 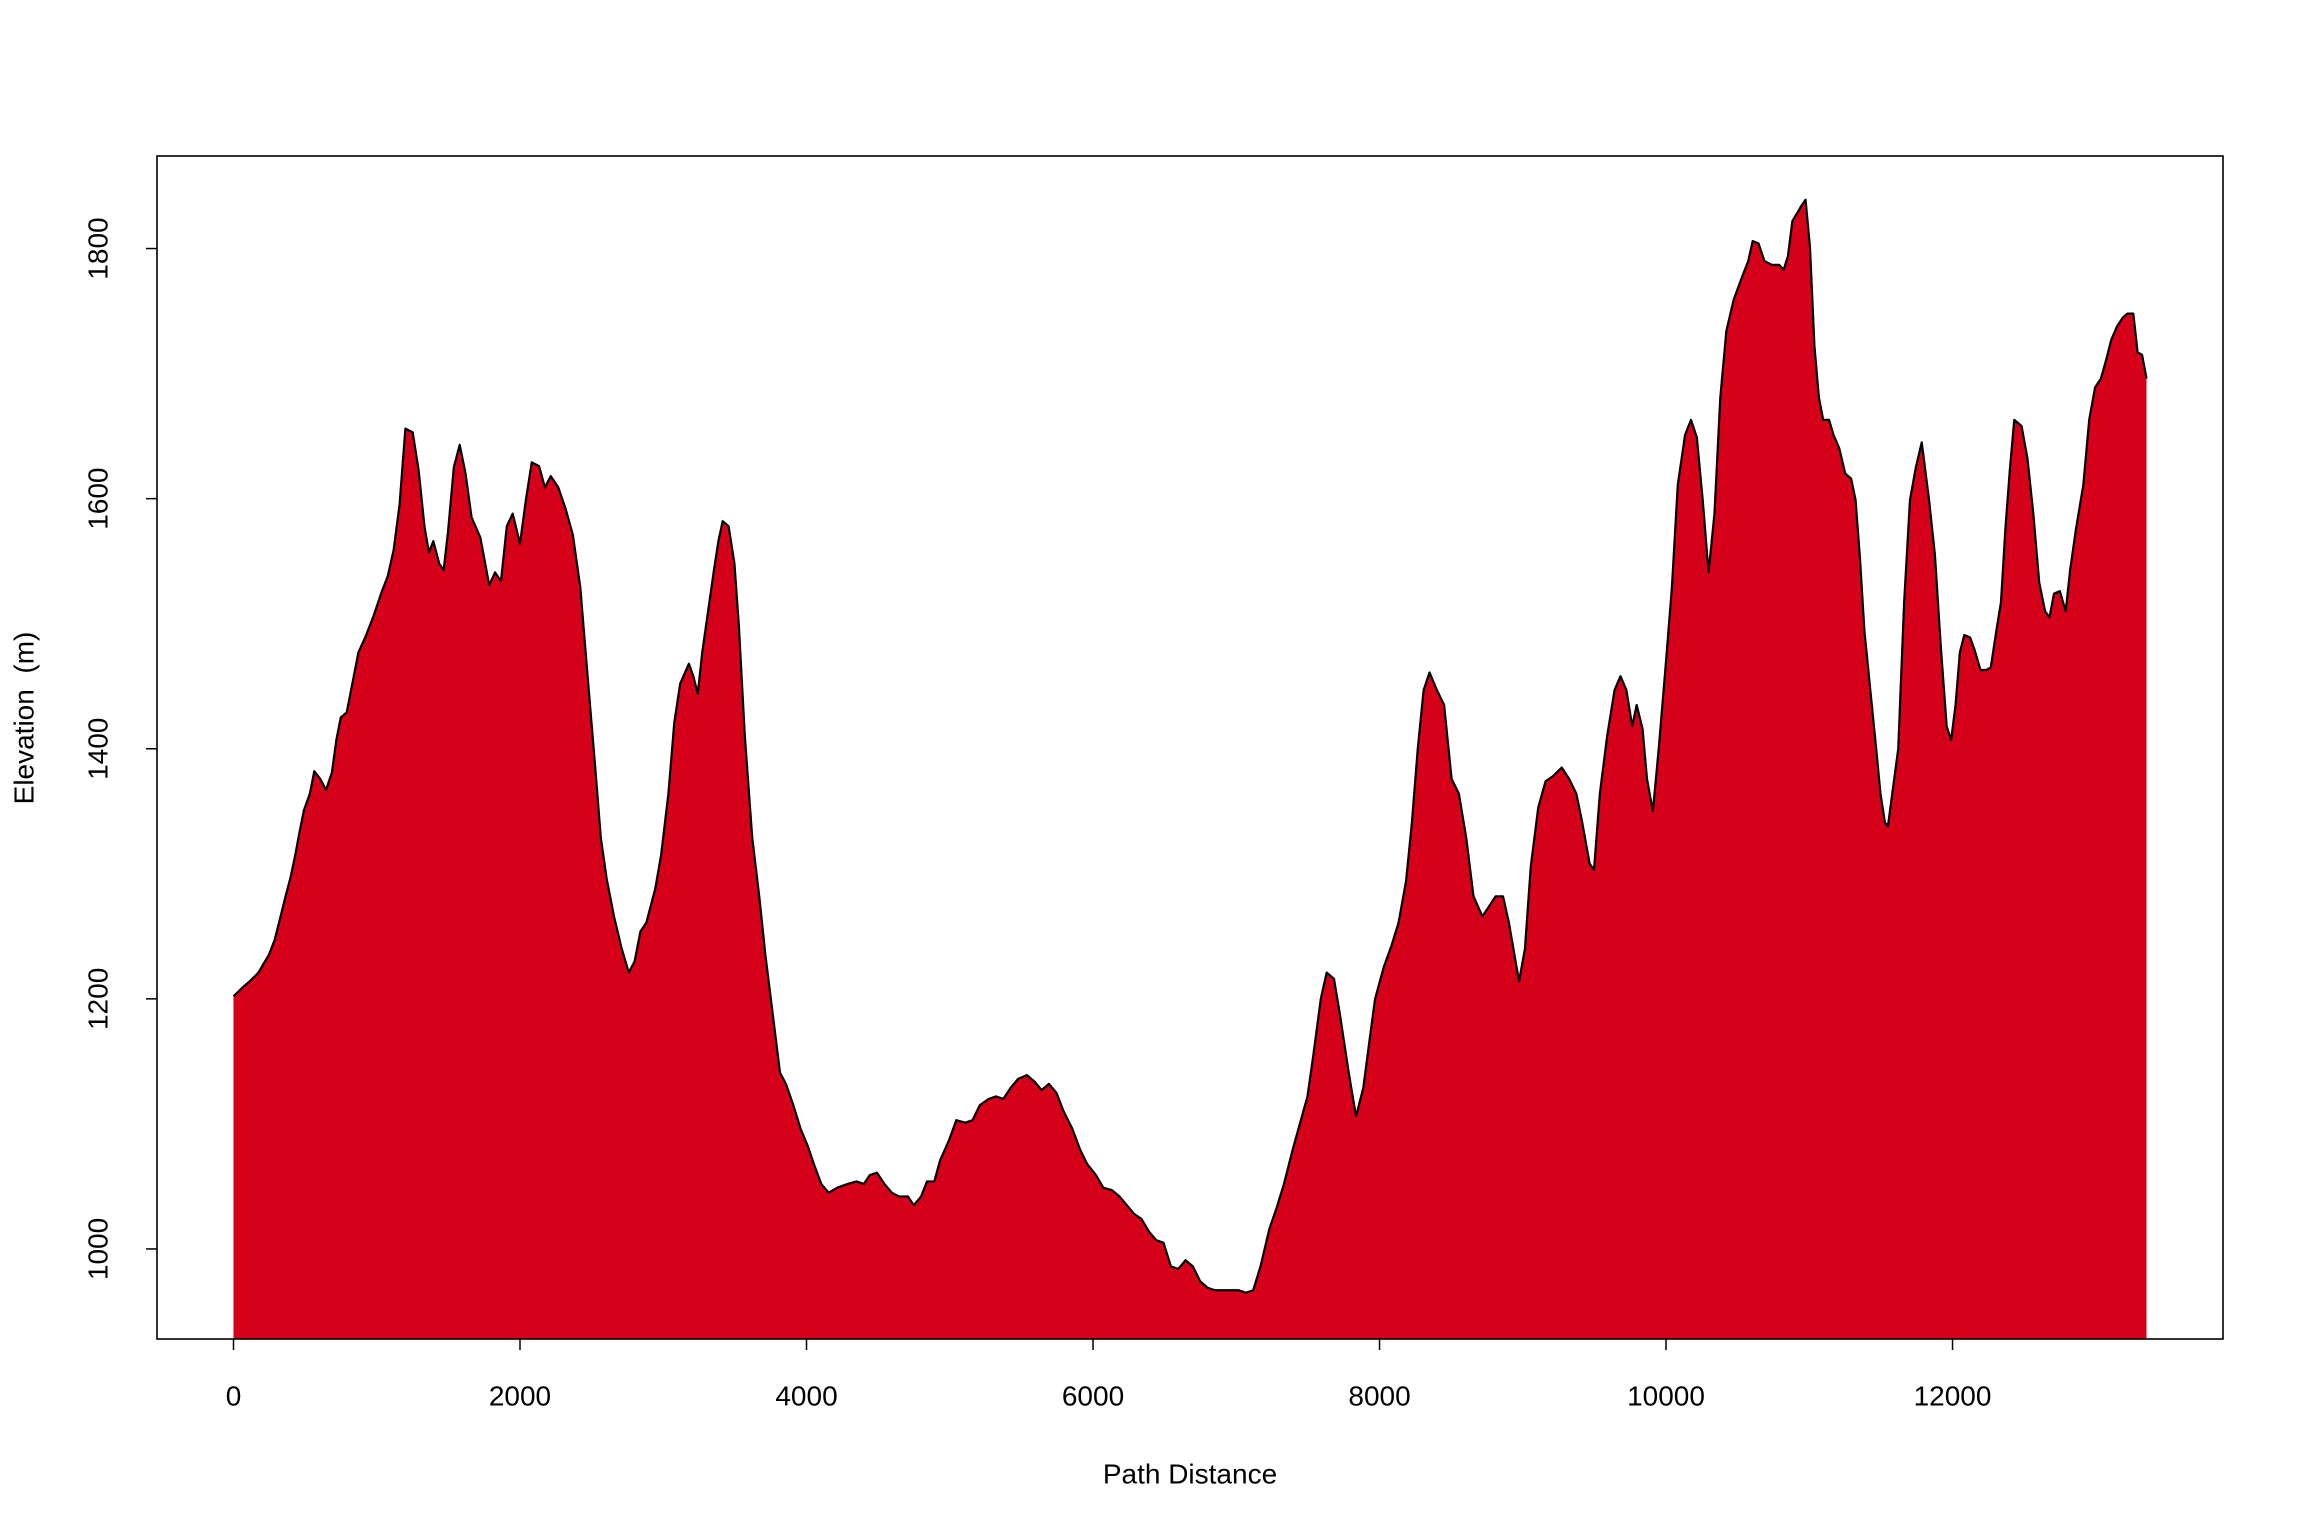 What do you see at coordinates (520, 1395) in the screenshot?
I see `x-tick-label: 2000` at bounding box center [520, 1395].